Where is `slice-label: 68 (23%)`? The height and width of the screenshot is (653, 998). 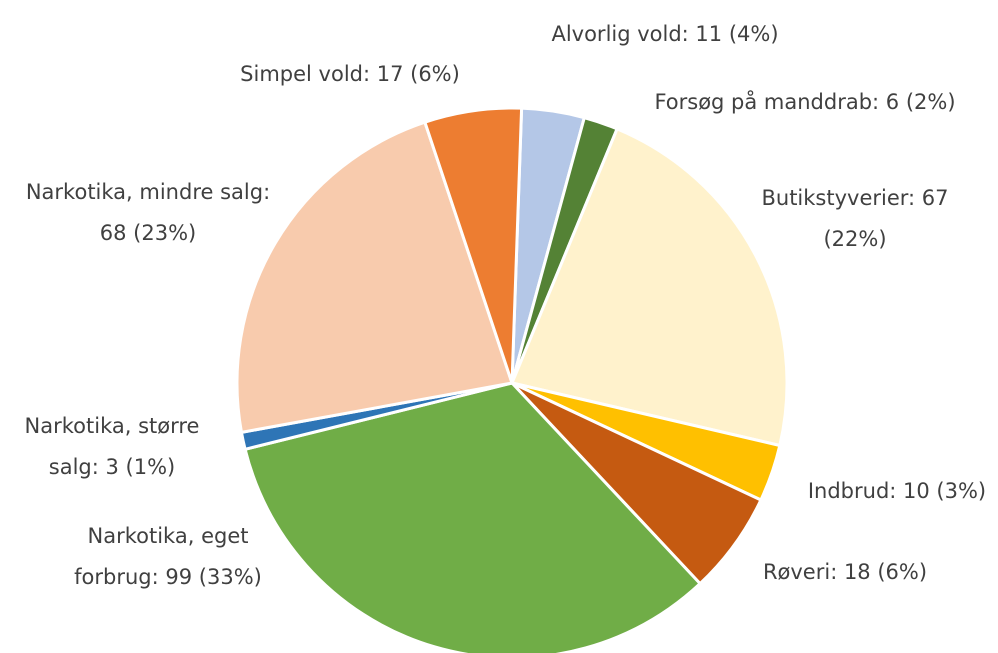 slice-label: 68 (23%) is located at coordinates (148, 233).